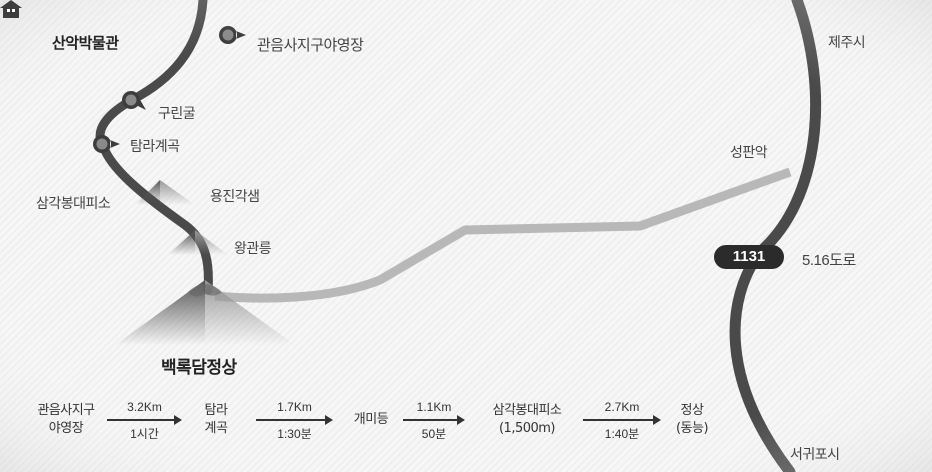  Describe the element at coordinates (310, 45) in the screenshot. I see `label-campsite: 관음사지구야영장` at that location.